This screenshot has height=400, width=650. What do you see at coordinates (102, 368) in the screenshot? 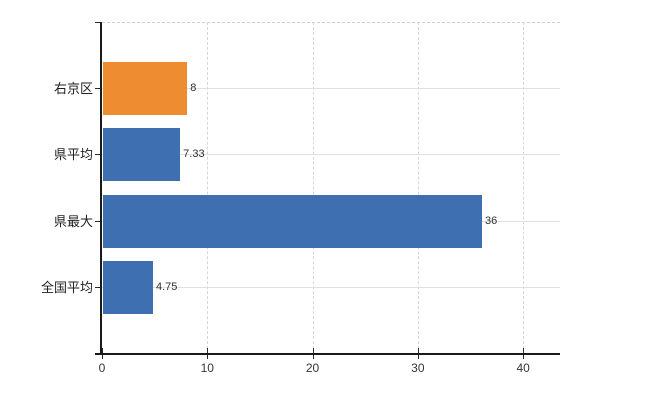
I see `x-tick-label: 0` at bounding box center [102, 368].